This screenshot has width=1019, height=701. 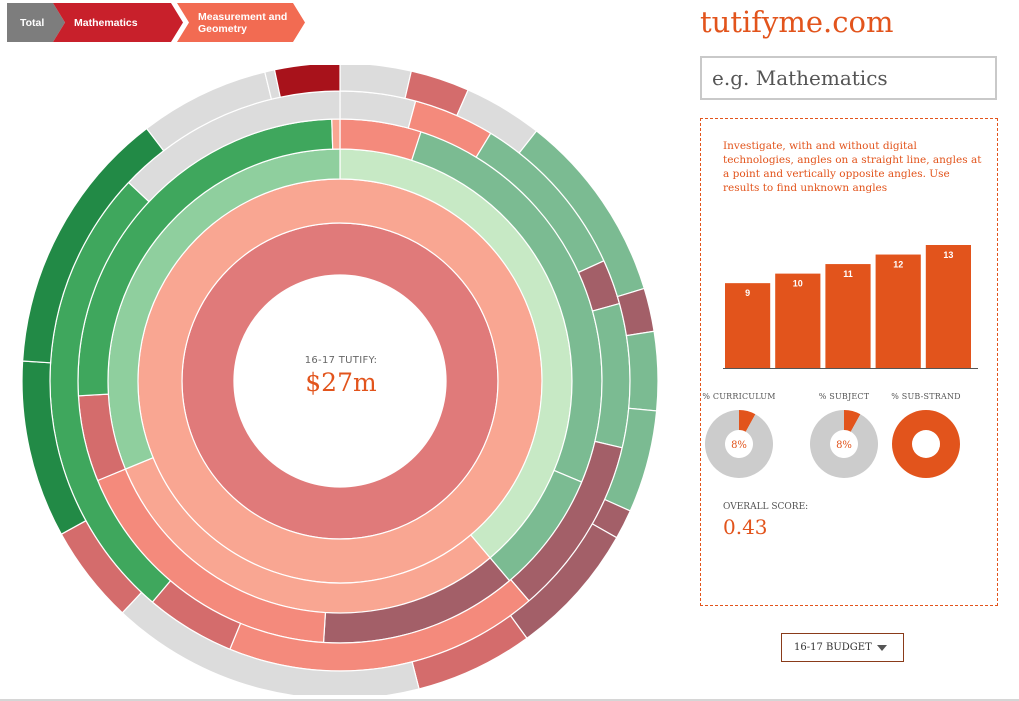 I want to click on pie-subject: % SUBJECT 8%, so click(x=844, y=435).